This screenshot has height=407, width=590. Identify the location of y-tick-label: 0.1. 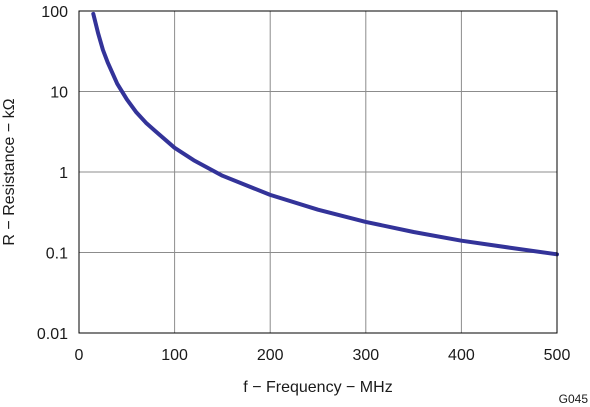
(57, 254).